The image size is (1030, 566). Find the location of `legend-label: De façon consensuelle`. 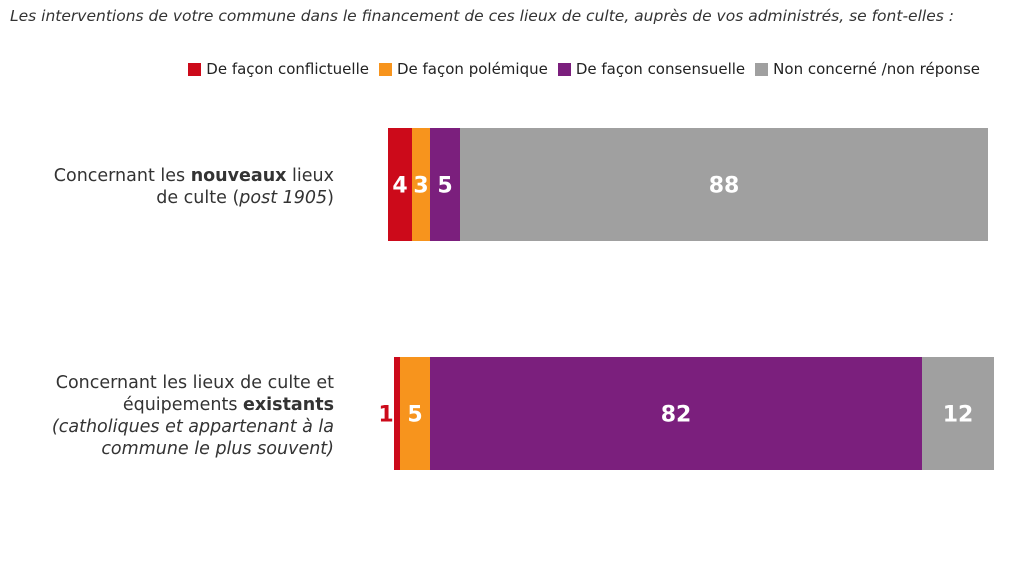

legend-label: De façon consensuelle is located at coordinates (660, 69).